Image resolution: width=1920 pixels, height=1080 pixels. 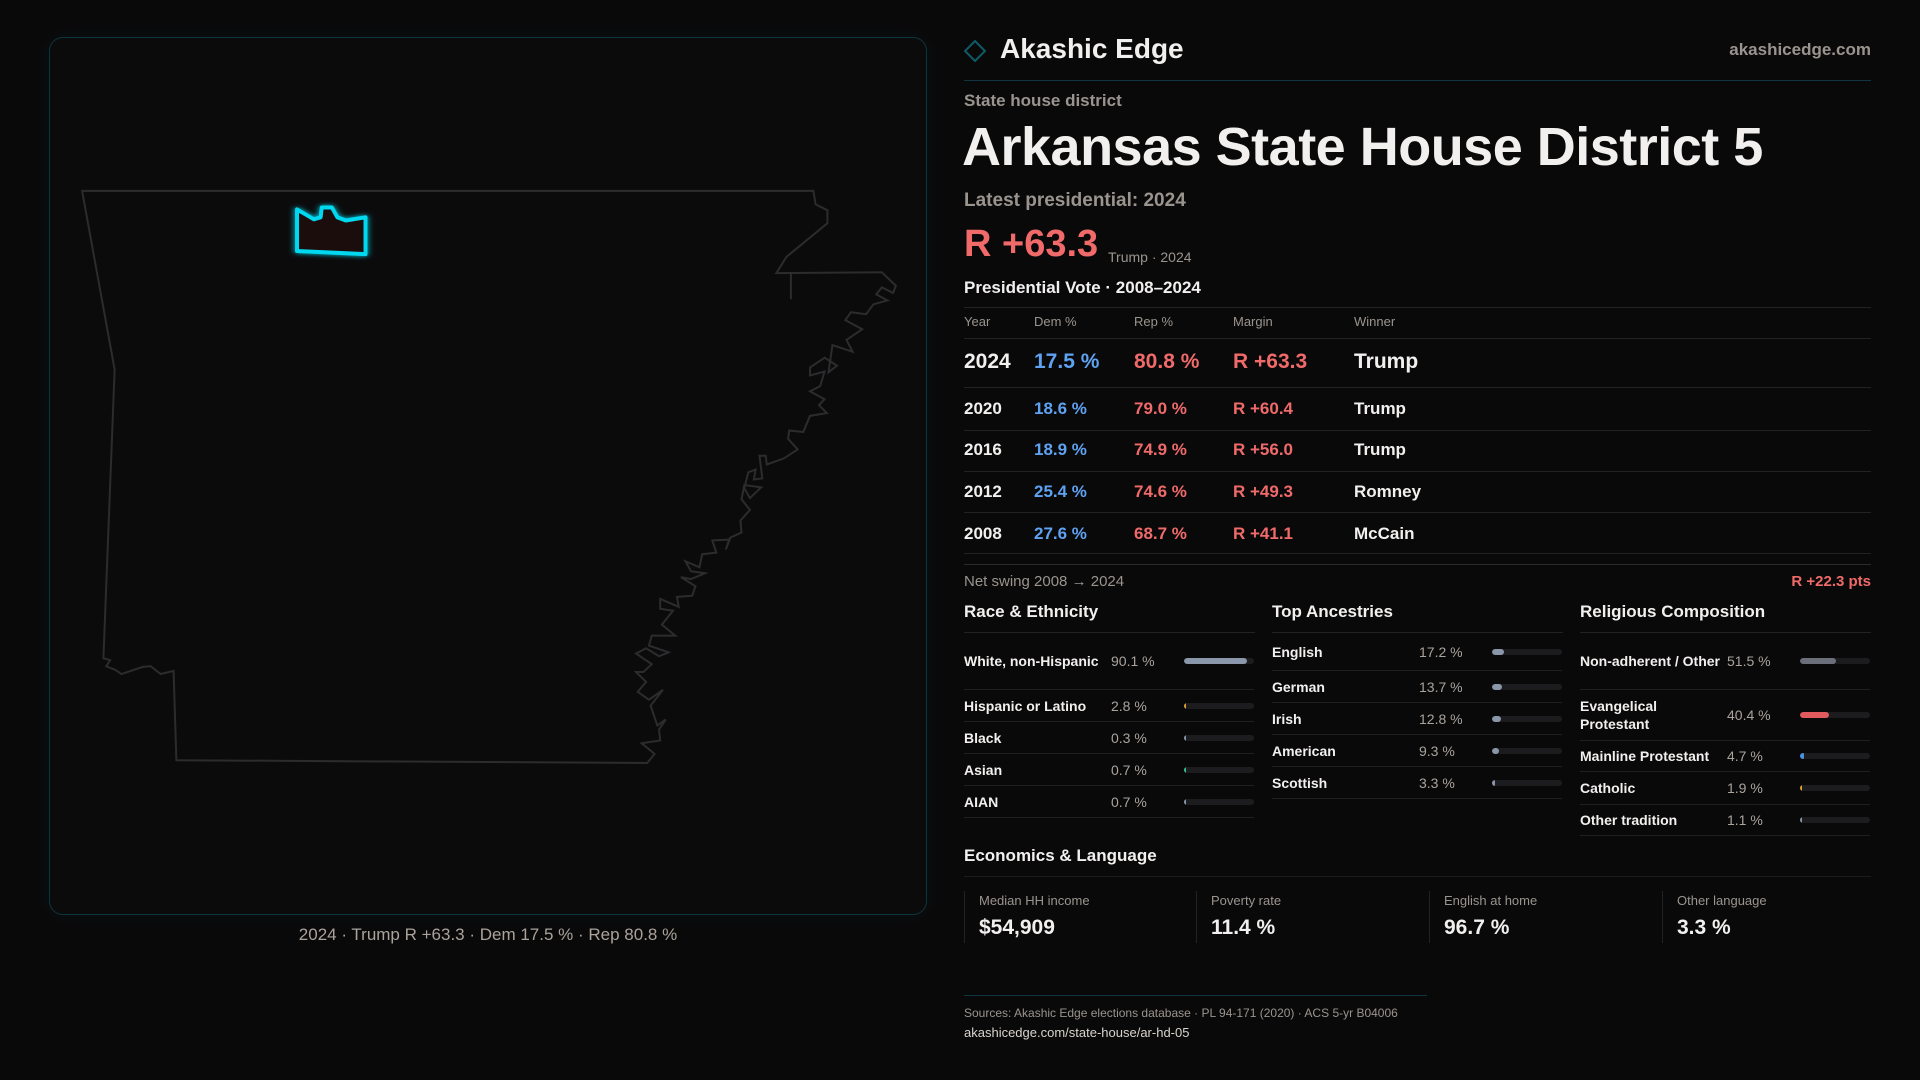 I want to click on item-label: American, so click(x=1304, y=750).